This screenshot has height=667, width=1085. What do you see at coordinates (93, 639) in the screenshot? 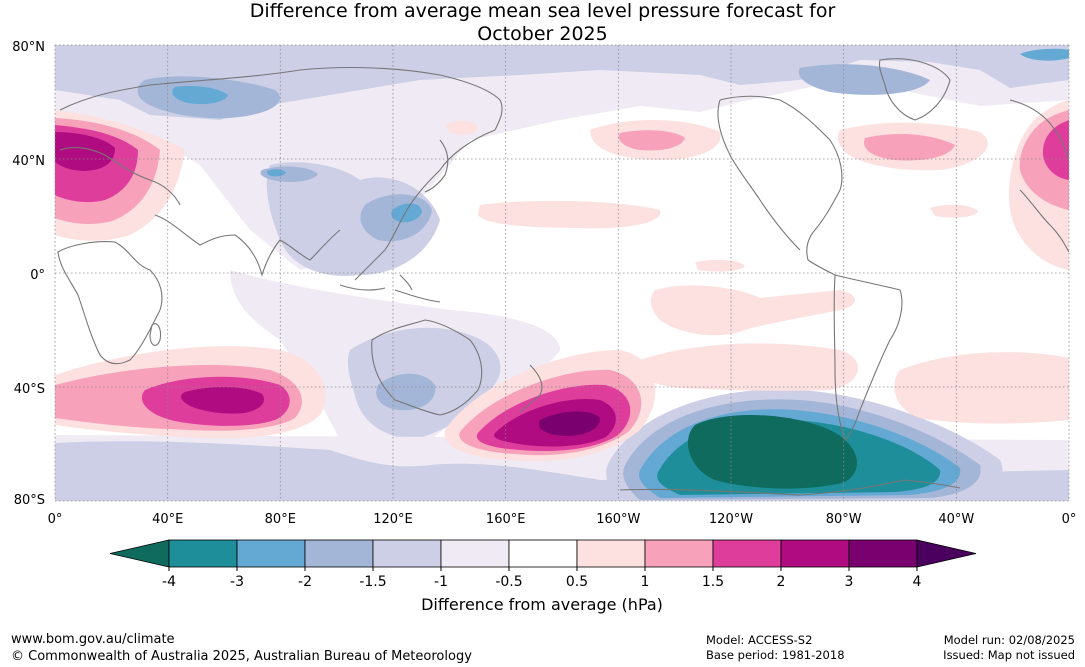
I see `website-link: www.bom.gov.au/climate` at bounding box center [93, 639].